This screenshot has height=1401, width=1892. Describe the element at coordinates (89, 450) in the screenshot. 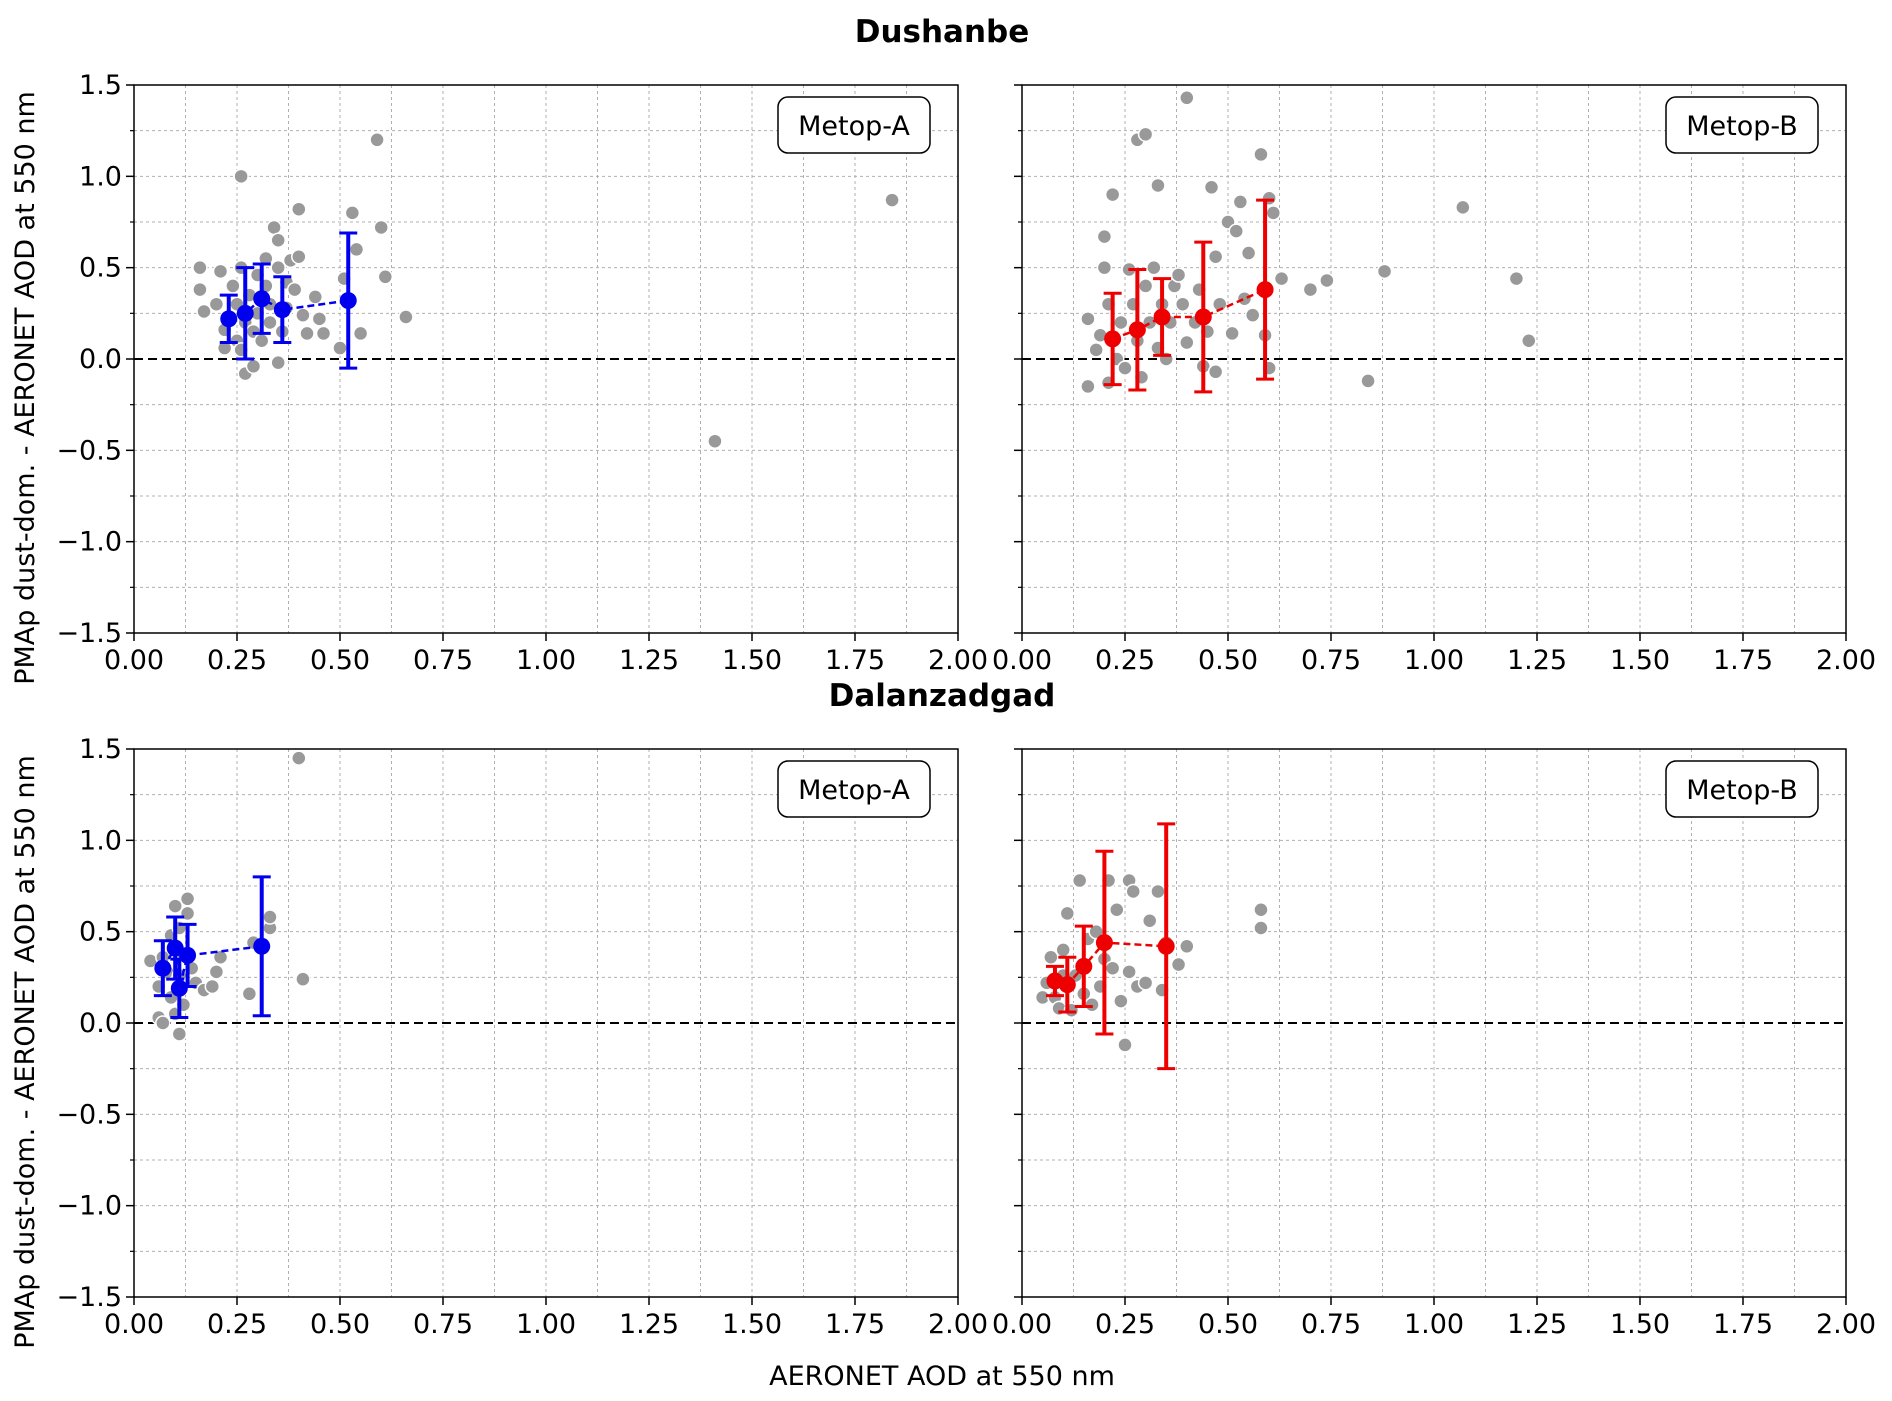

I see `y-tick-label: −0.5` at that location.